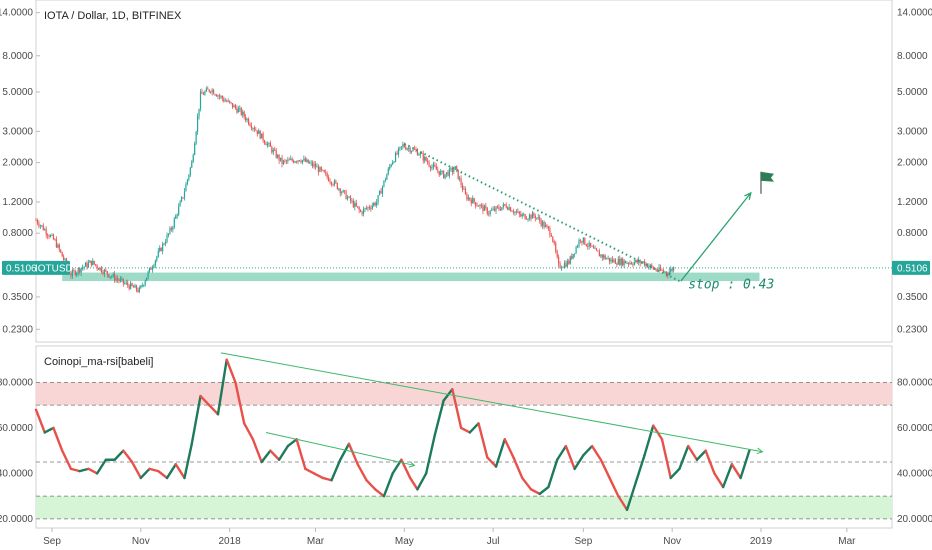 This screenshot has width=932, height=550. I want to click on price-tick-label-left: 0.2300, so click(17, 329).